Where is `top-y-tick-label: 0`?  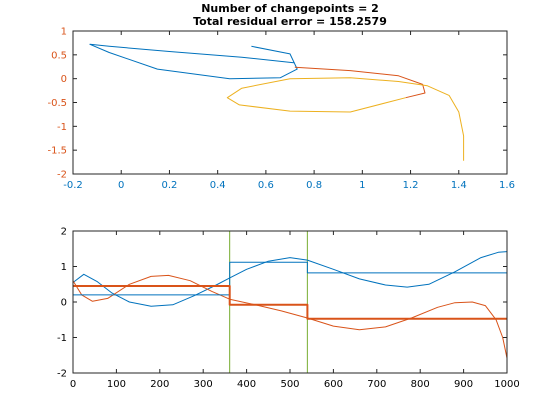 top-y-tick-label: 0 is located at coordinates (64, 79).